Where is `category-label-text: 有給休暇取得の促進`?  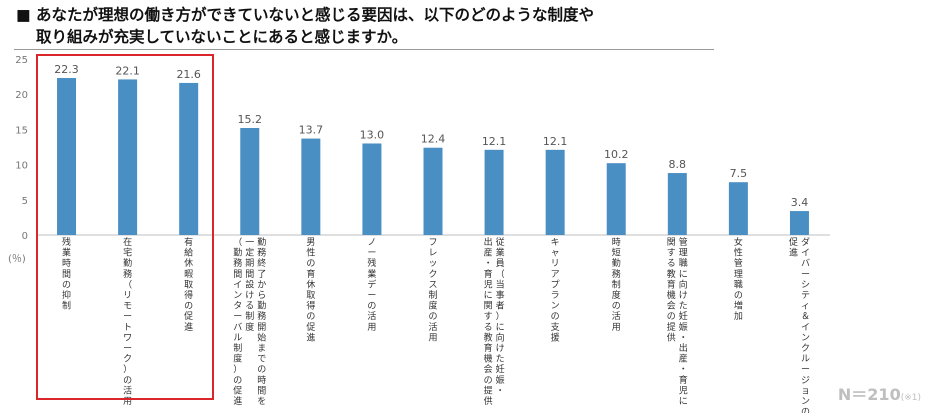 category-label-text: 有給休暇取得の促進 is located at coordinates (188, 284).